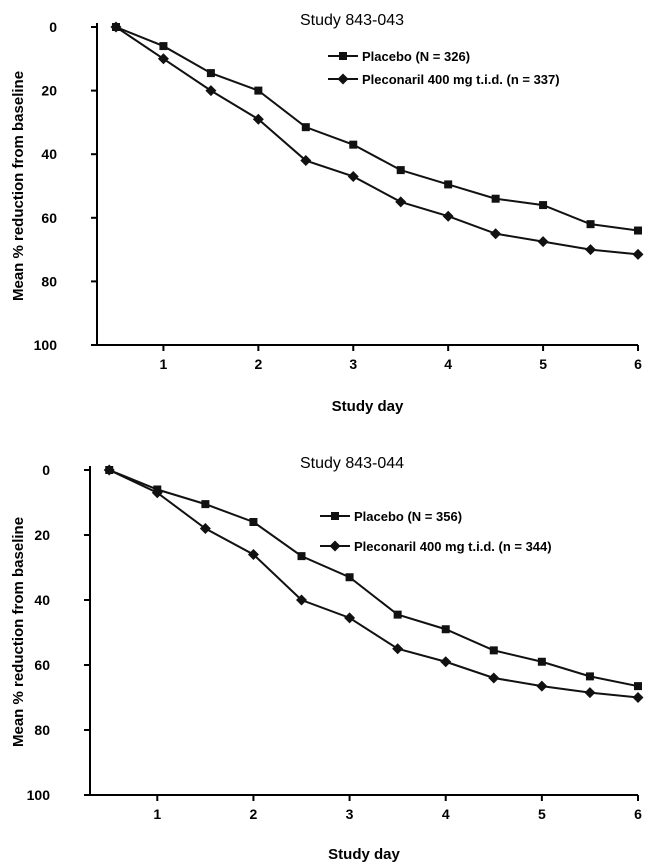 The width and height of the screenshot is (647, 865). What do you see at coordinates (461, 79) in the screenshot?
I see `legend-label: Pleconaril 400 mg t.i.d. (n = 337)` at bounding box center [461, 79].